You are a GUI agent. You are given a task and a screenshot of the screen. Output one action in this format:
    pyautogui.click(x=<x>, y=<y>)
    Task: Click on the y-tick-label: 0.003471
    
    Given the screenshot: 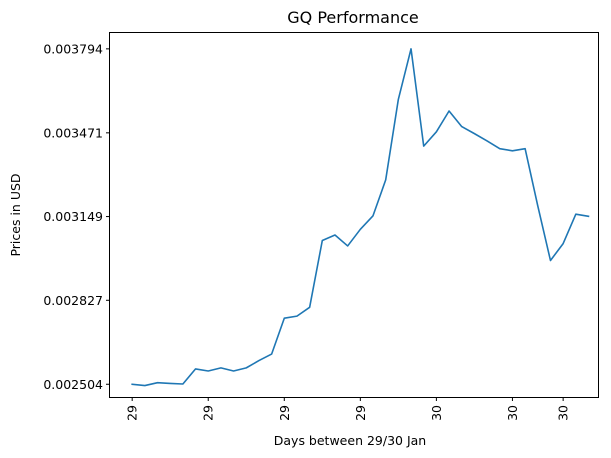 What is the action you would take?
    pyautogui.click(x=73, y=132)
    